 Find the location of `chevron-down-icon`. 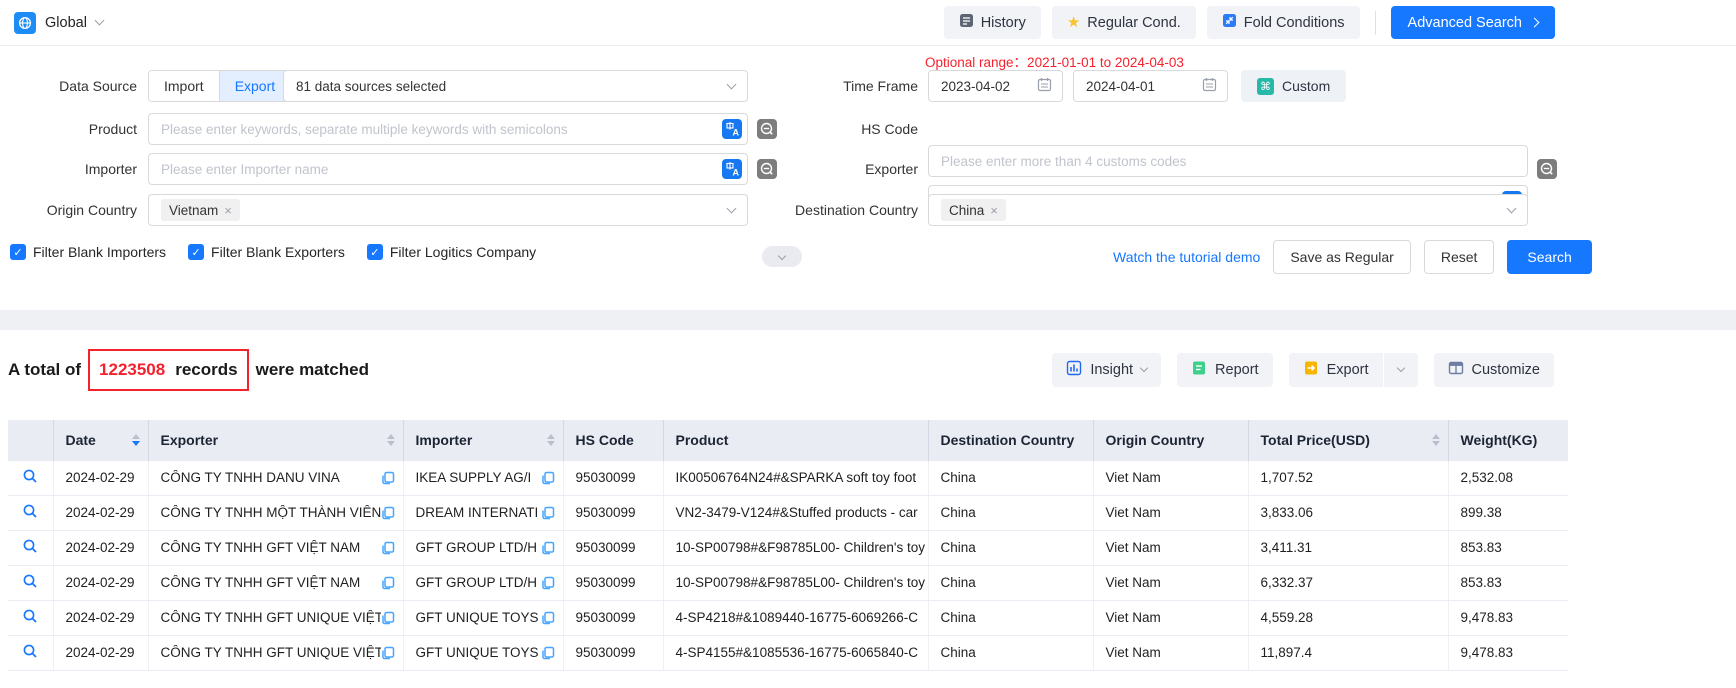

chevron-down-icon is located at coordinates (99, 20).